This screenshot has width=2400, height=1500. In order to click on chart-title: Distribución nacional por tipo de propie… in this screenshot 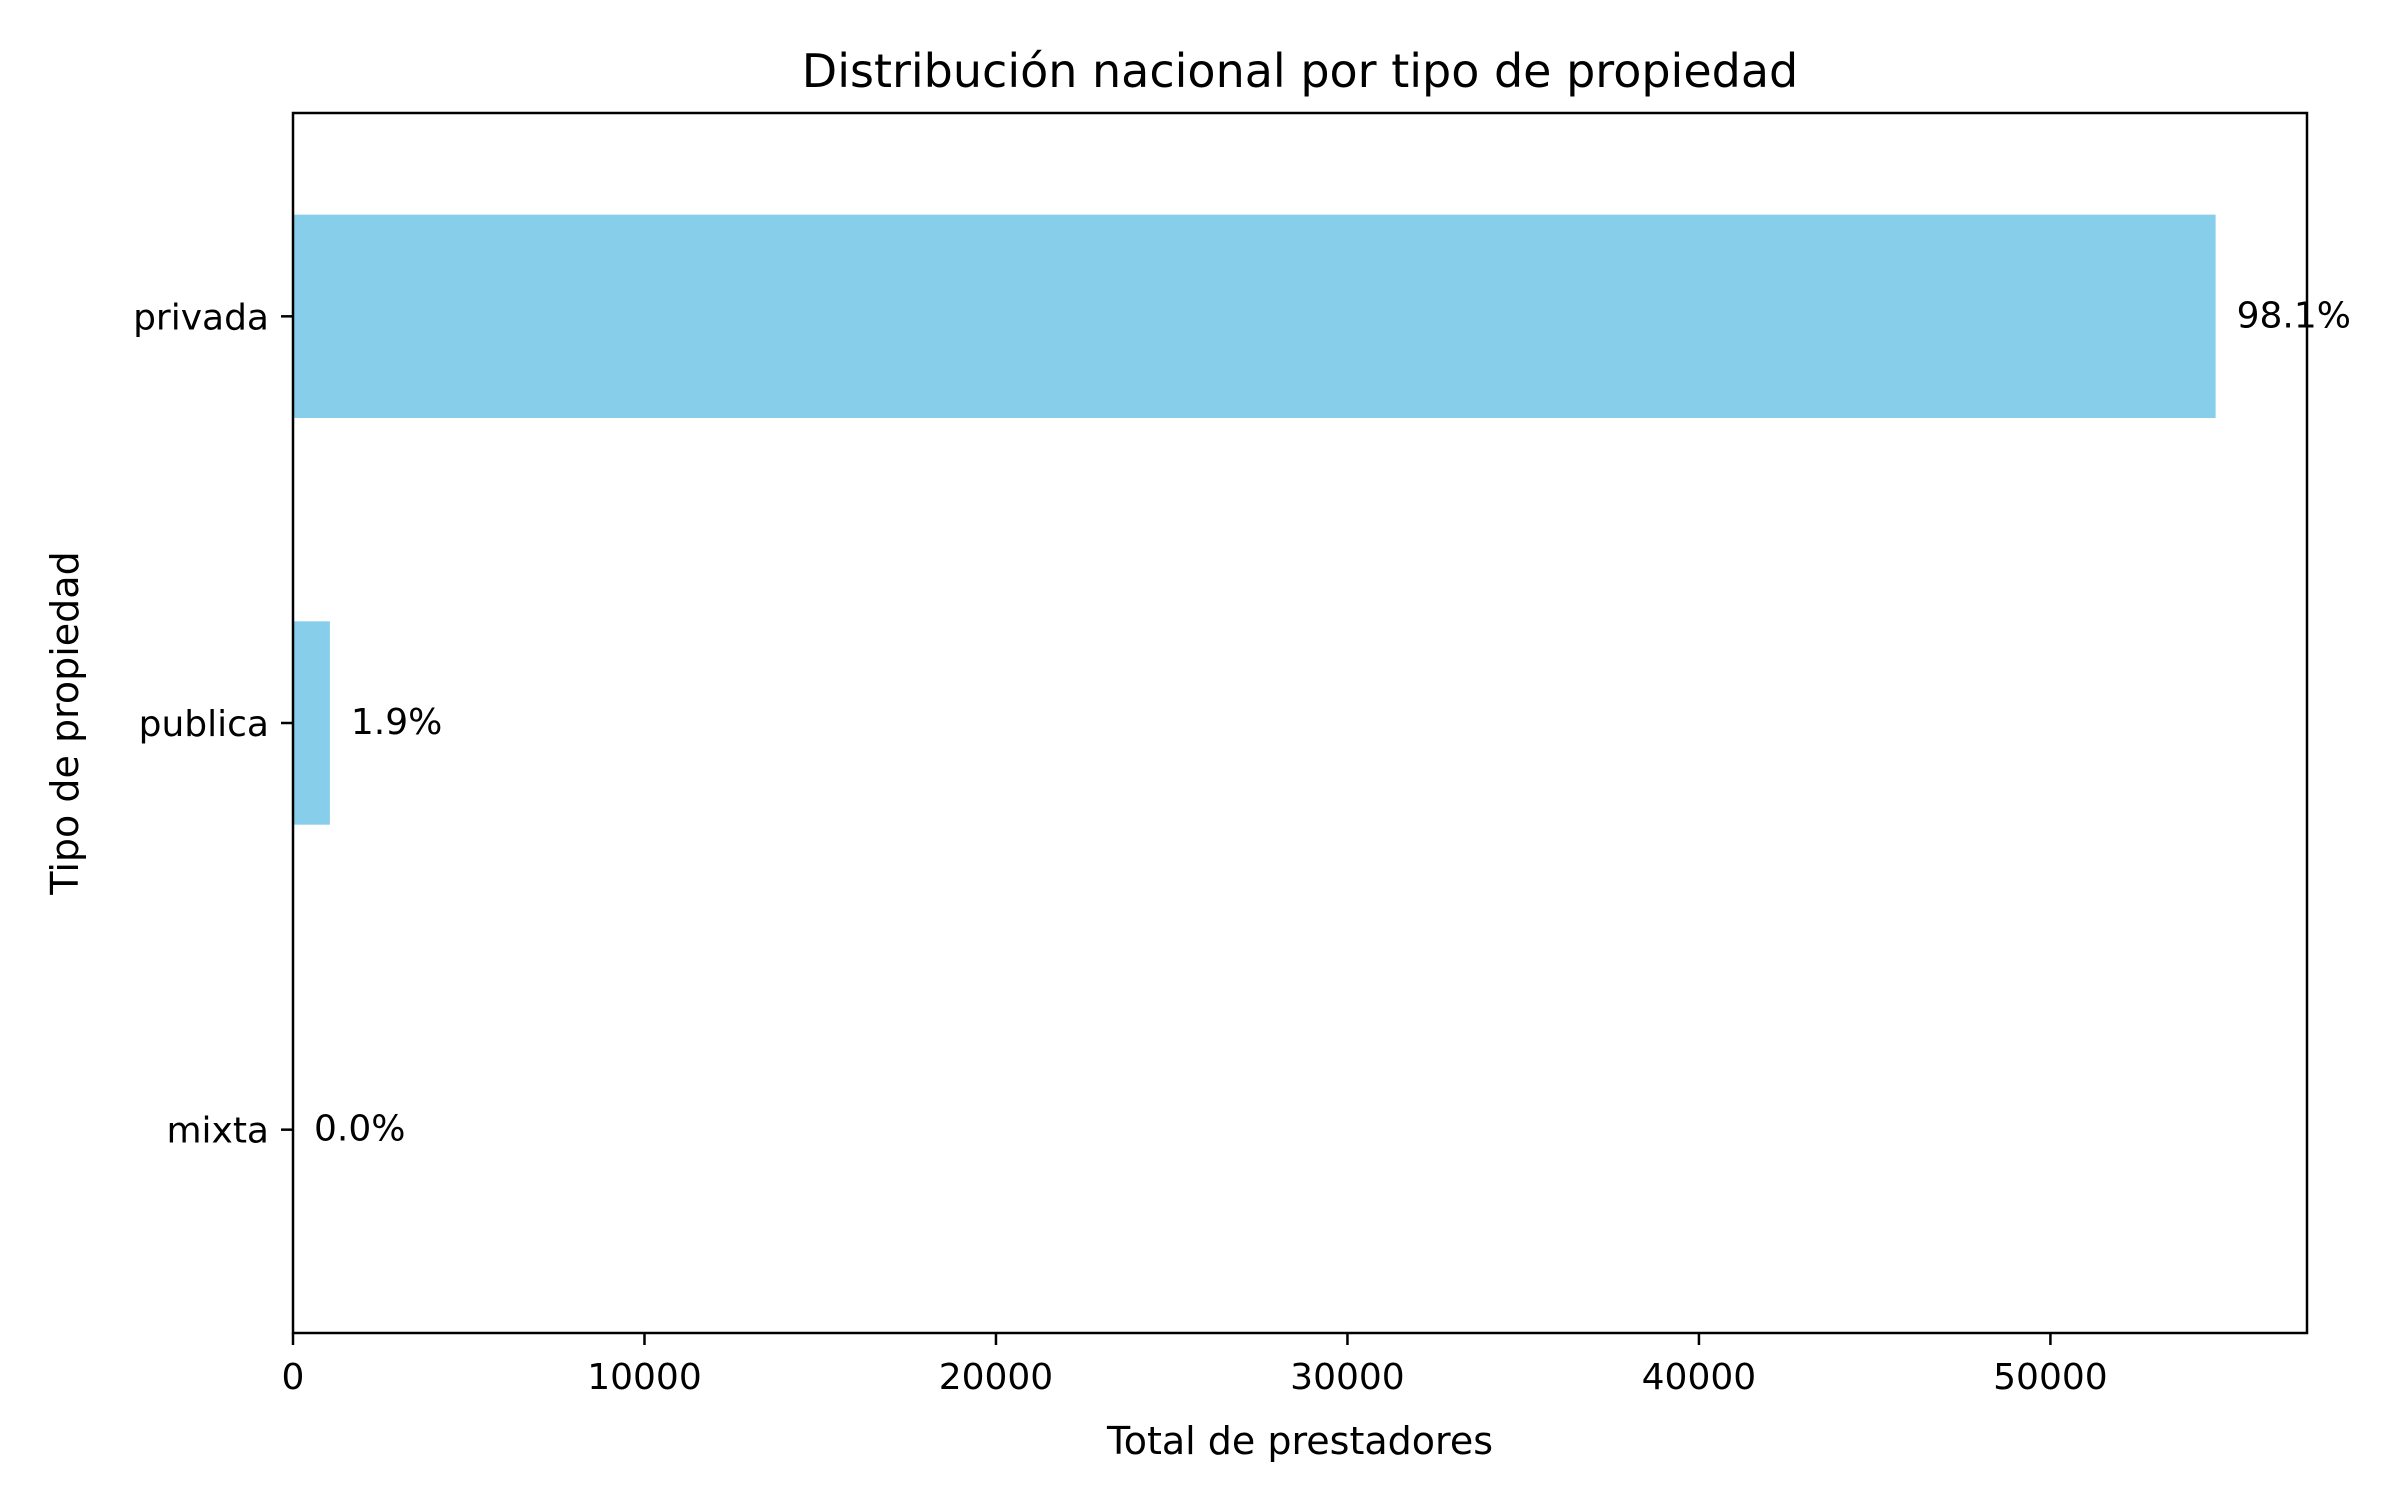, I will do `click(1300, 71)`.